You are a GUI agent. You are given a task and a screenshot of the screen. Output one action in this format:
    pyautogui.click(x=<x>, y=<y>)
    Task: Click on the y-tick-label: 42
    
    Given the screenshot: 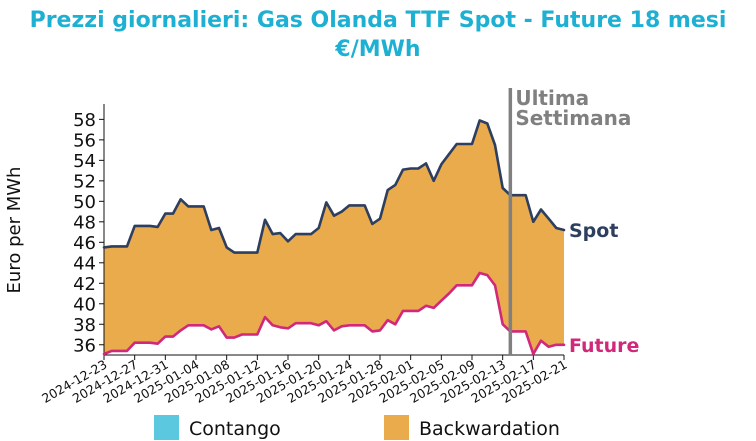 What is the action you would take?
    pyautogui.click(x=84, y=284)
    